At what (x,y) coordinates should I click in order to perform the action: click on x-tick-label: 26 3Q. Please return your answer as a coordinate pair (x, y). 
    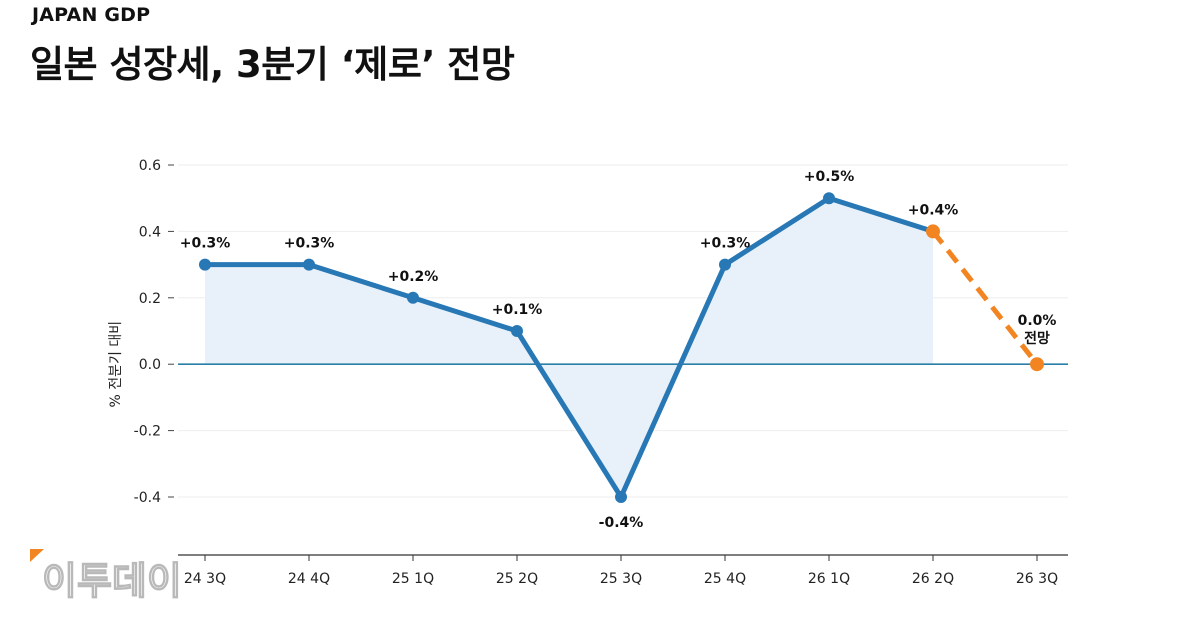
    Looking at the image, I should click on (1037, 579).